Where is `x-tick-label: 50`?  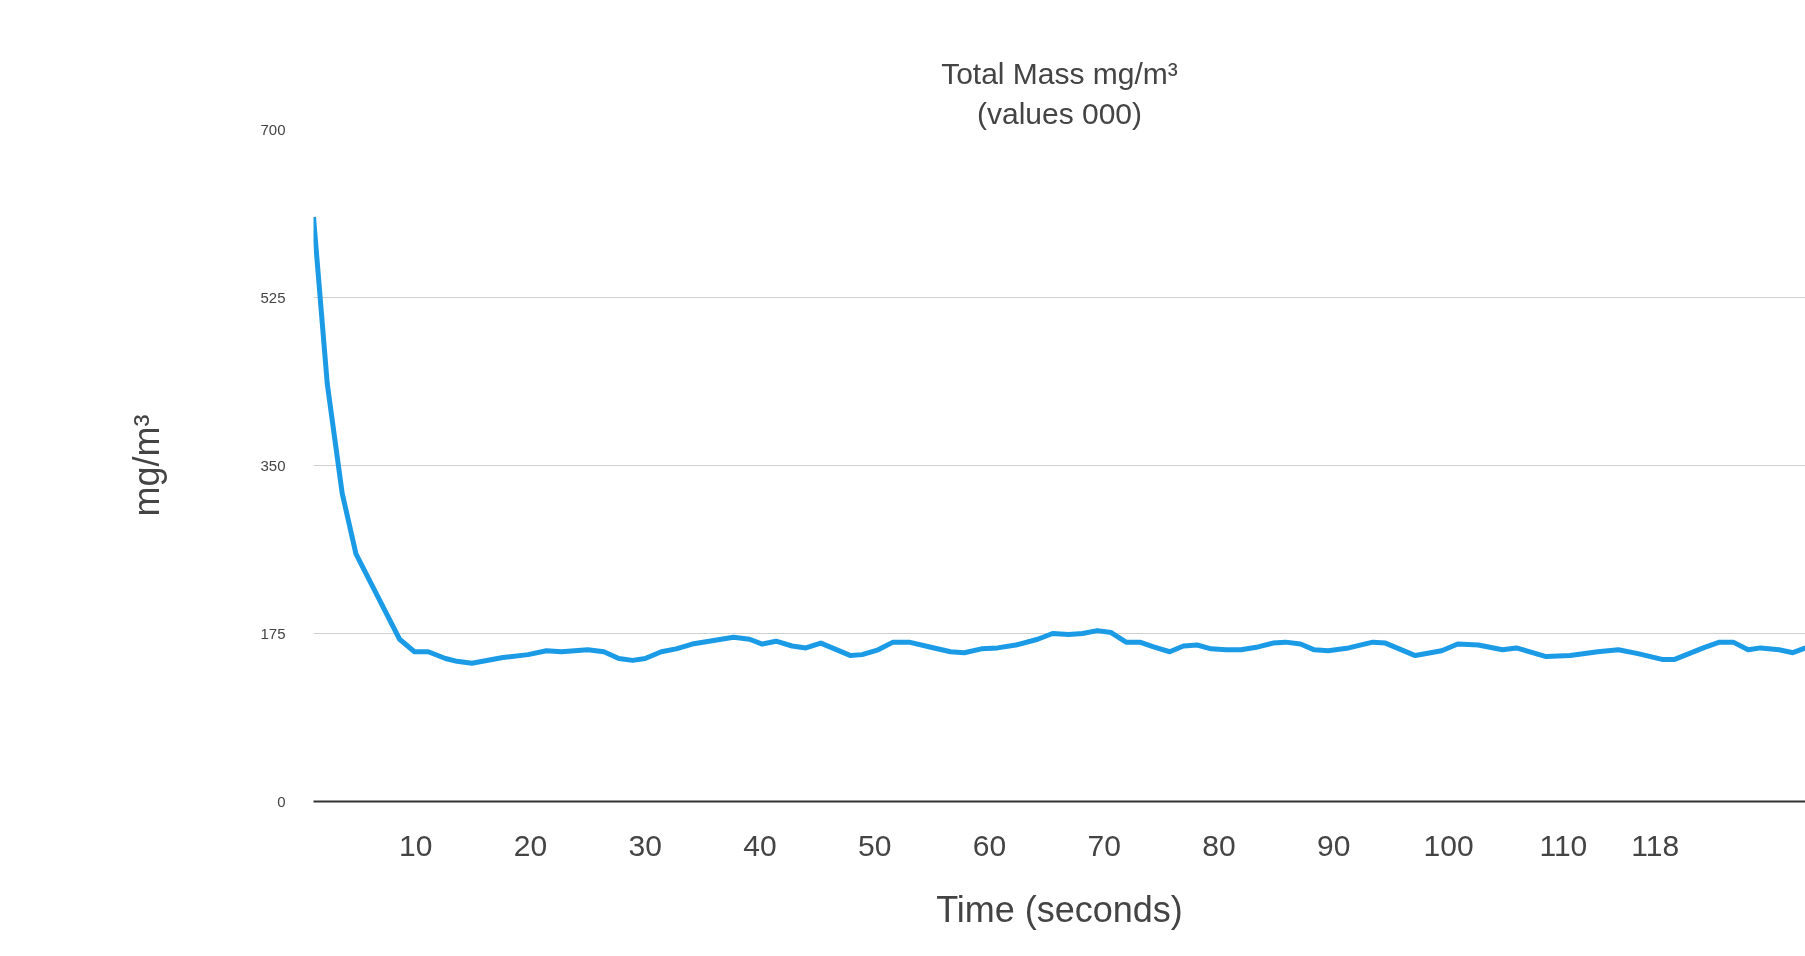 x-tick-label: 50 is located at coordinates (875, 845).